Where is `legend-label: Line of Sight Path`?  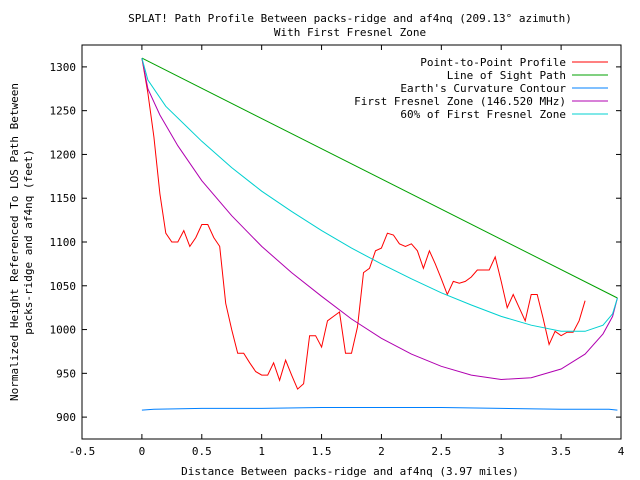 legend-label: Line of Sight Path is located at coordinates (506, 75).